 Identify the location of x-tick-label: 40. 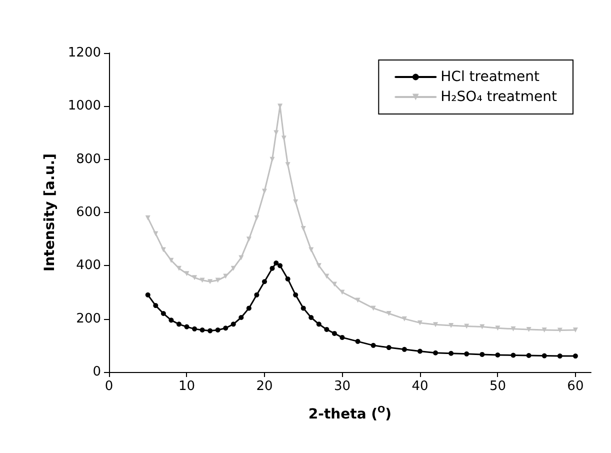
(420, 386).